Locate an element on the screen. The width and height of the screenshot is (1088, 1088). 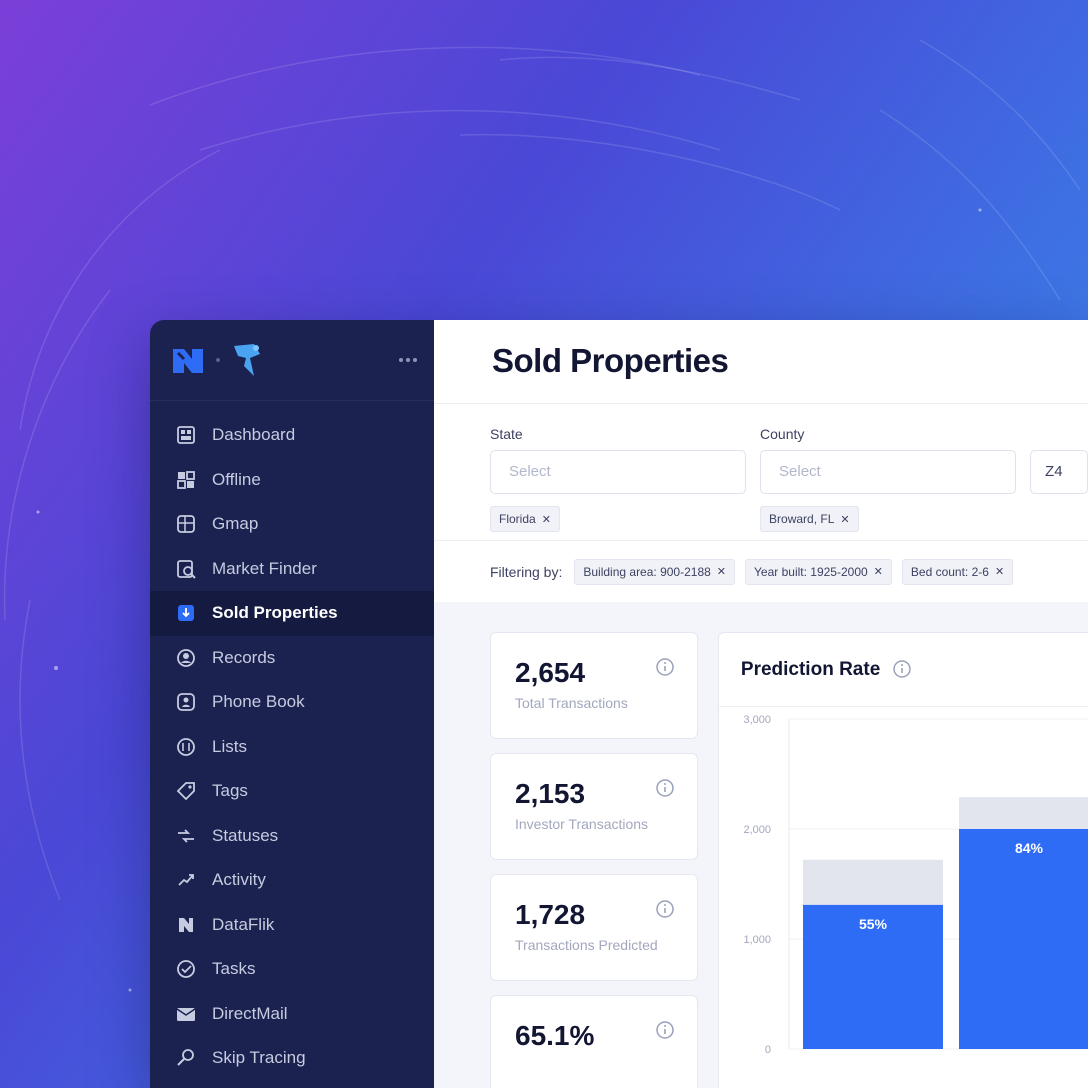
kpi-card: 65.1% is located at coordinates (594, 1041).